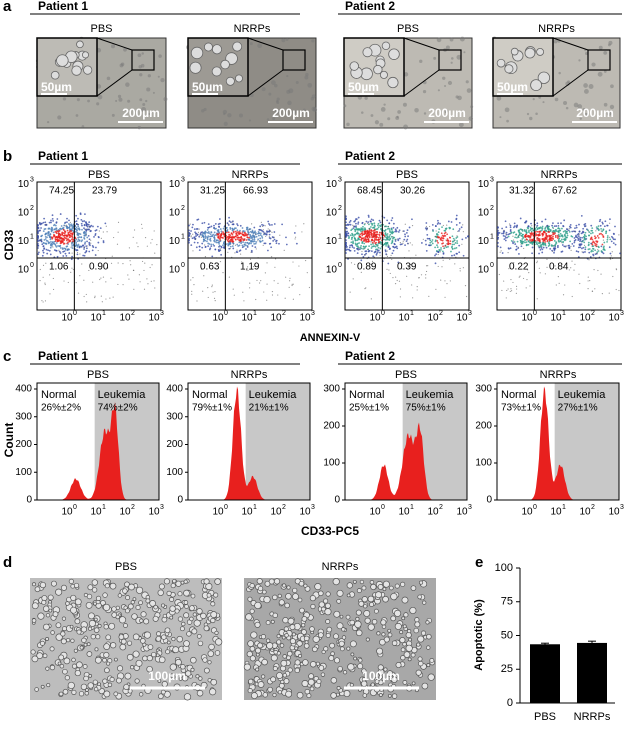 Image resolution: width=626 pixels, height=730 pixels. Describe the element at coordinates (141, 113) in the screenshot. I see `scale-label: 200µm` at that location.